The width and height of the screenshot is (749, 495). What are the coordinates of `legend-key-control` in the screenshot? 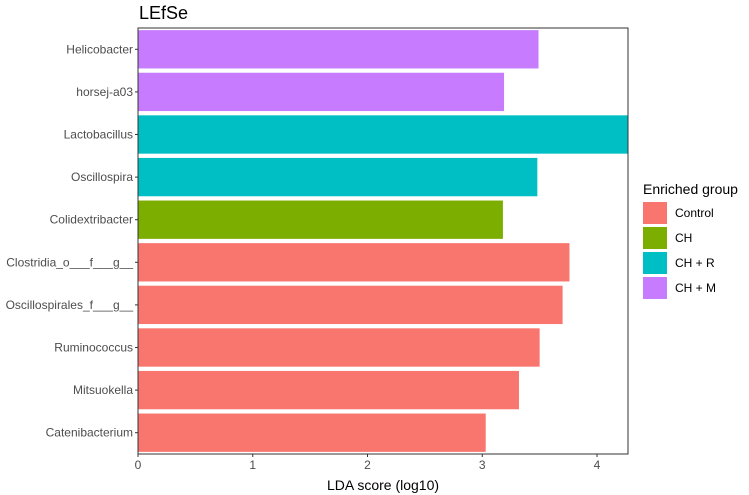 It's located at (655, 213).